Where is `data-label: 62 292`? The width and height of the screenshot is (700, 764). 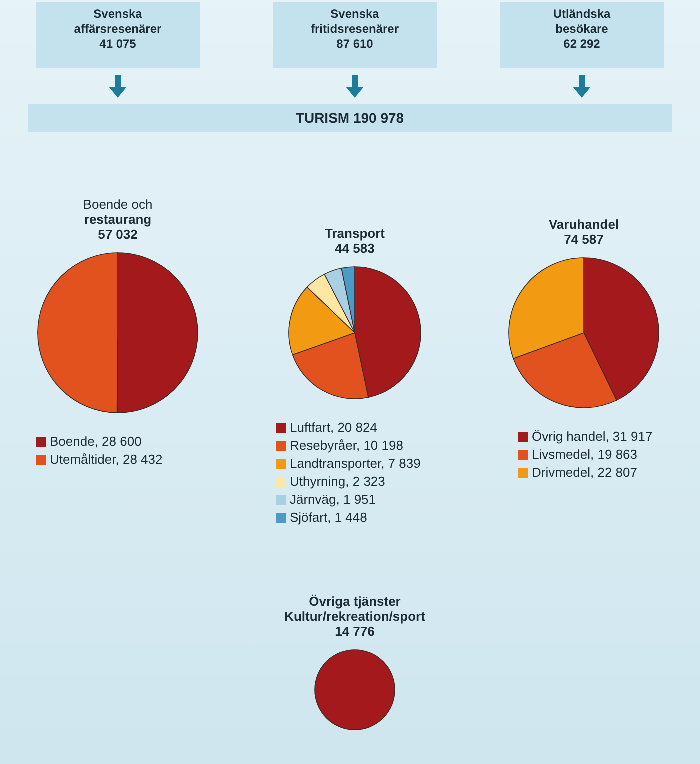 data-label: 62 292 is located at coordinates (582, 44).